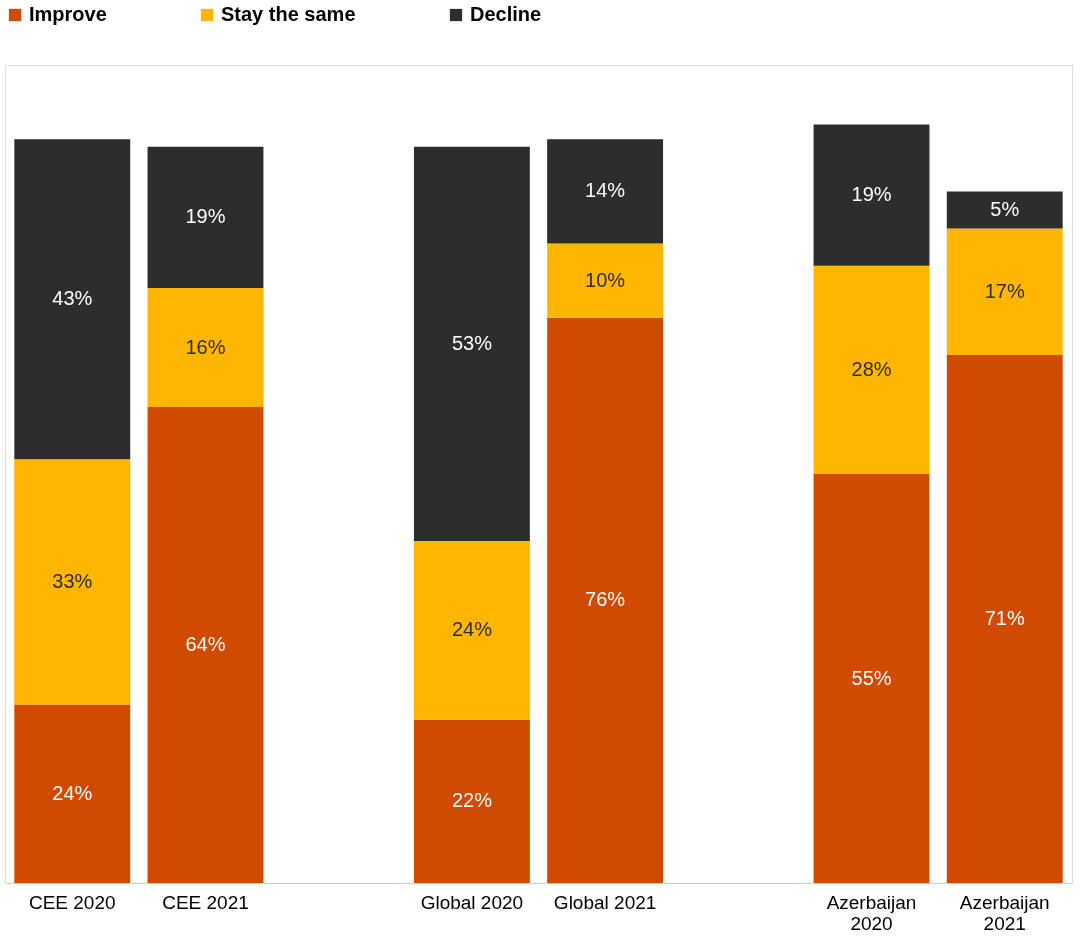  What do you see at coordinates (871, 912) in the screenshot?
I see `x-tick-label: Azerbaijan 2020` at bounding box center [871, 912].